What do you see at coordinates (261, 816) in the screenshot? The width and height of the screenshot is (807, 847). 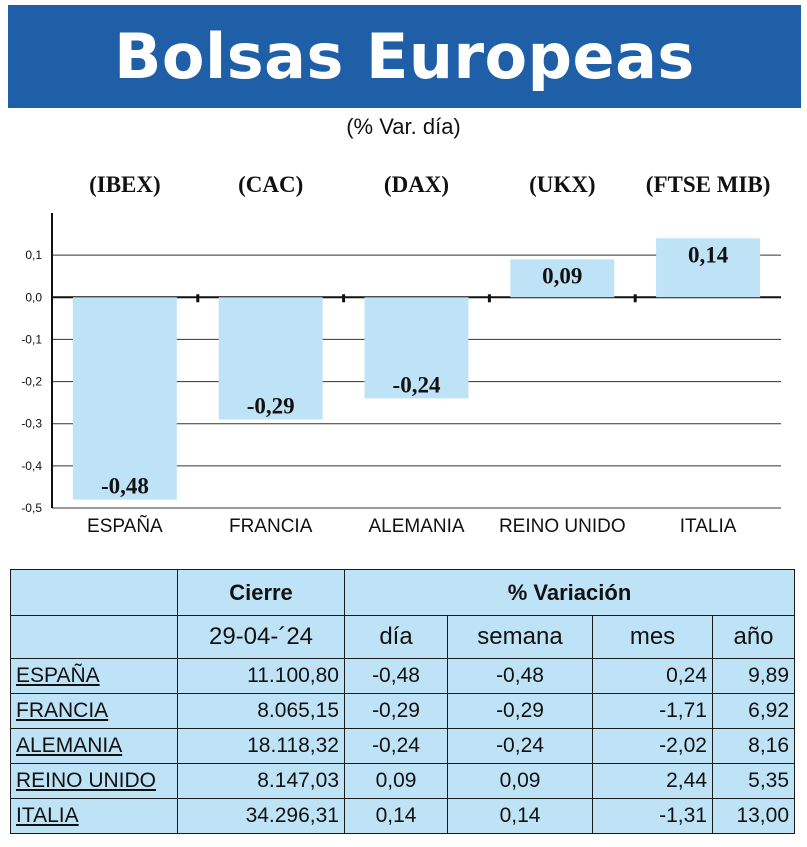 I see `row-cierre: 34.296,31` at bounding box center [261, 816].